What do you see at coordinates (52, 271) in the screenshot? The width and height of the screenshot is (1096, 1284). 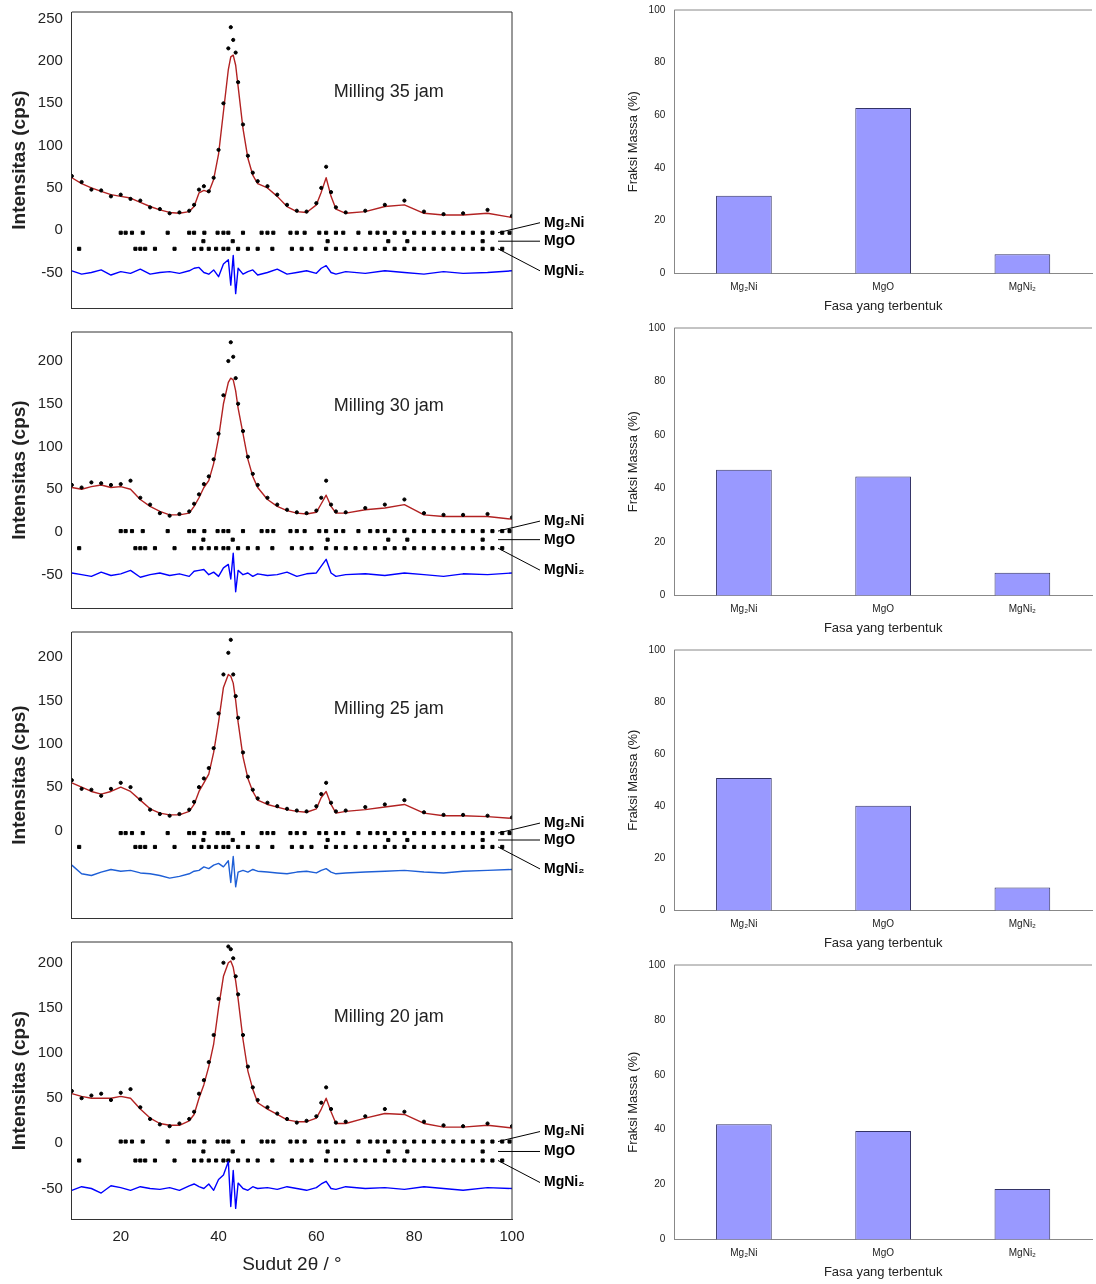 I see `y-tick-label: -50` at bounding box center [52, 271].